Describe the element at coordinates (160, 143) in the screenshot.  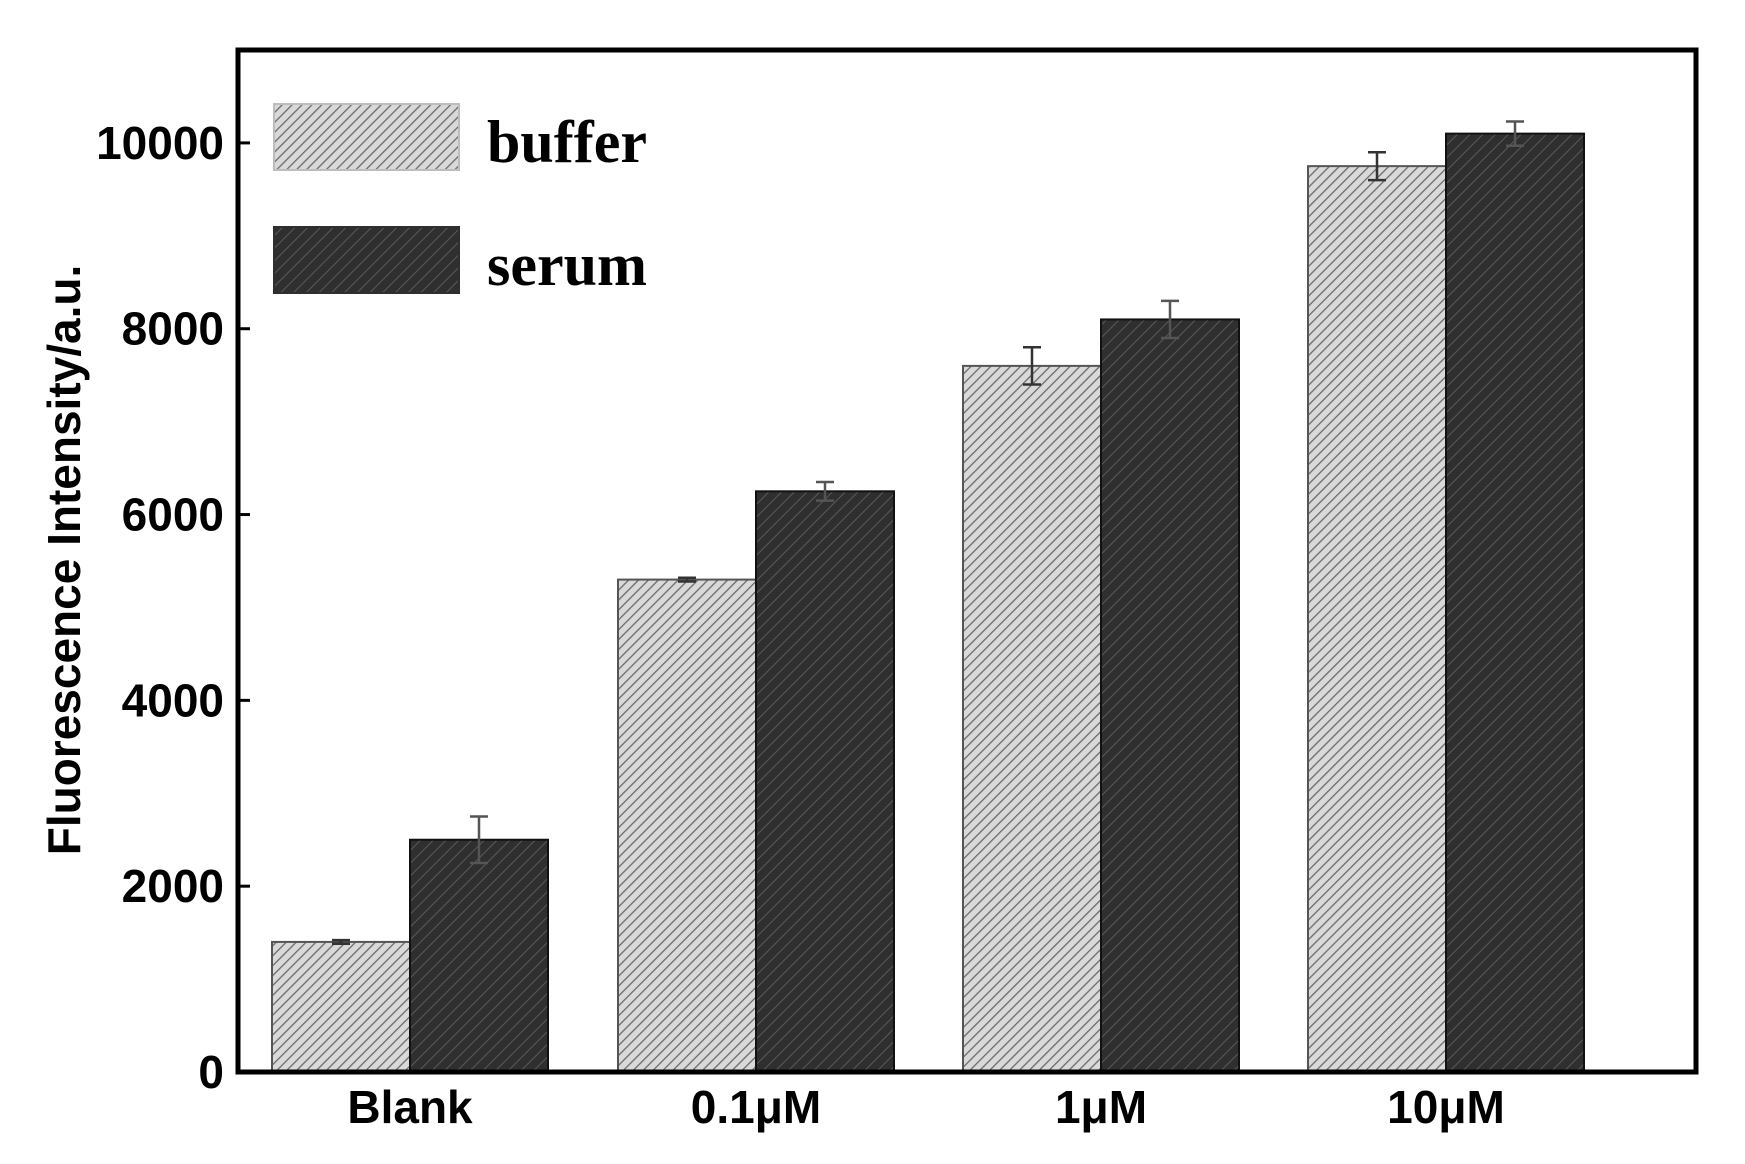
I see `y-tick-label: 10000` at that location.